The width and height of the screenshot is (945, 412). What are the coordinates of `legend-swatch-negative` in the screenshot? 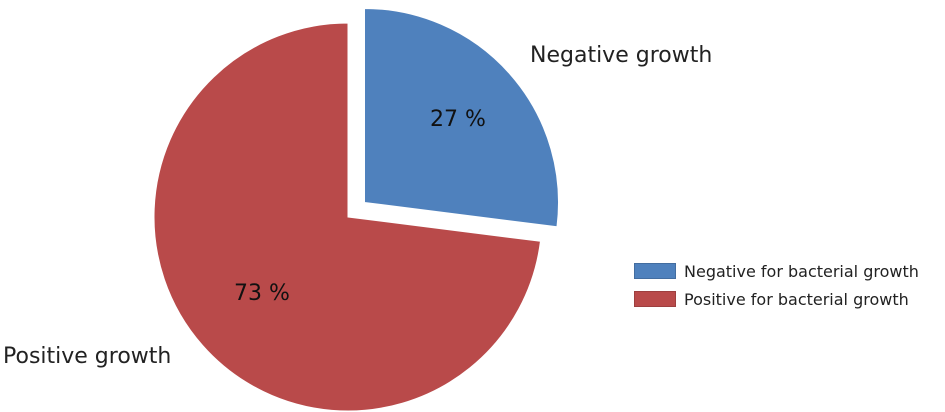 It's located at (655, 271).